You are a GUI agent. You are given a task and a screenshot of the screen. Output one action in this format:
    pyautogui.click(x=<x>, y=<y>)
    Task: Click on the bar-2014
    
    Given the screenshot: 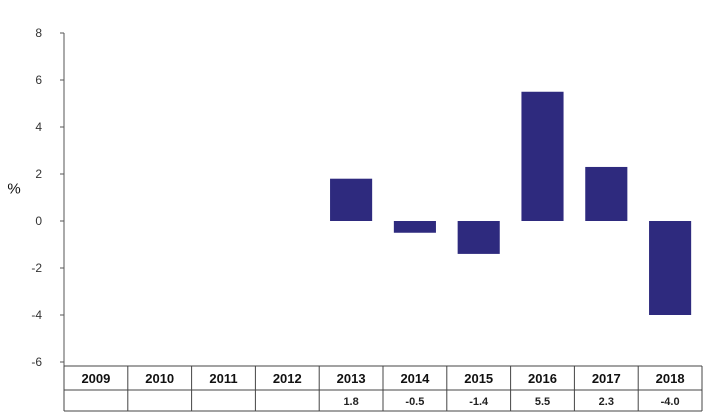 What is the action you would take?
    pyautogui.click(x=414, y=227)
    